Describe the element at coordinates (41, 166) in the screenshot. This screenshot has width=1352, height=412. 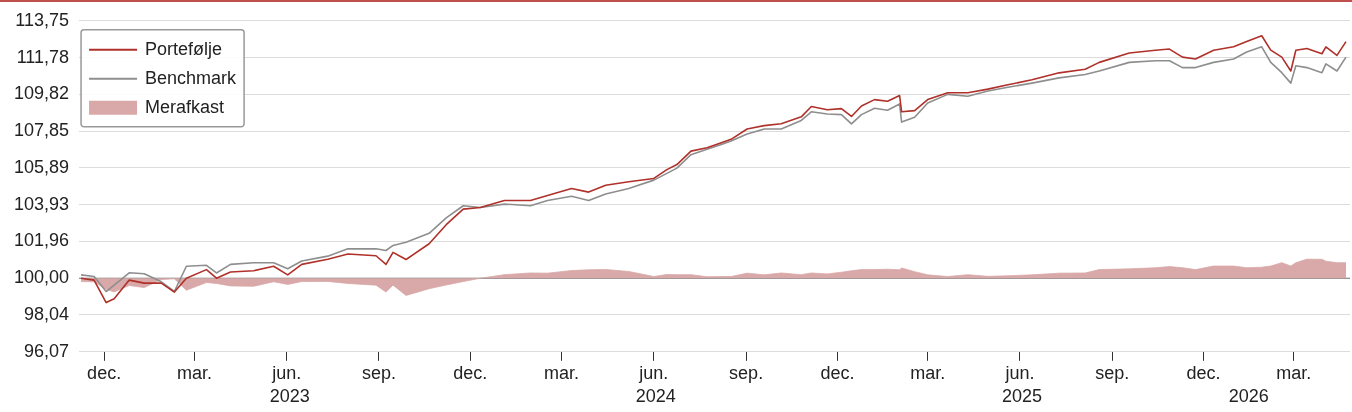
I see `y-tick-label: 105,89` at that location.